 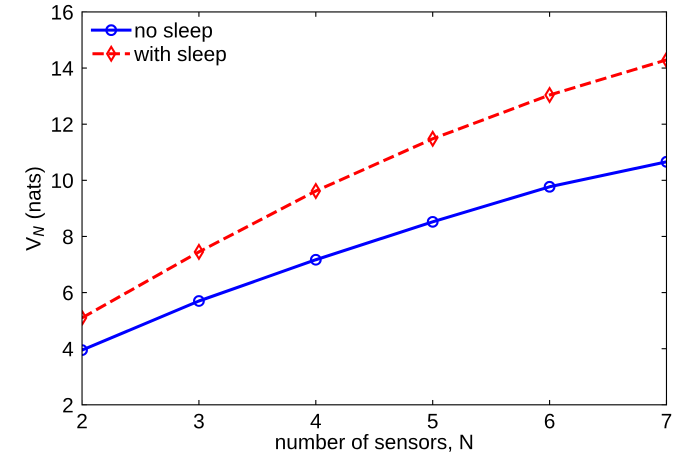 I want to click on y-tick-label: 6, so click(x=68, y=293).